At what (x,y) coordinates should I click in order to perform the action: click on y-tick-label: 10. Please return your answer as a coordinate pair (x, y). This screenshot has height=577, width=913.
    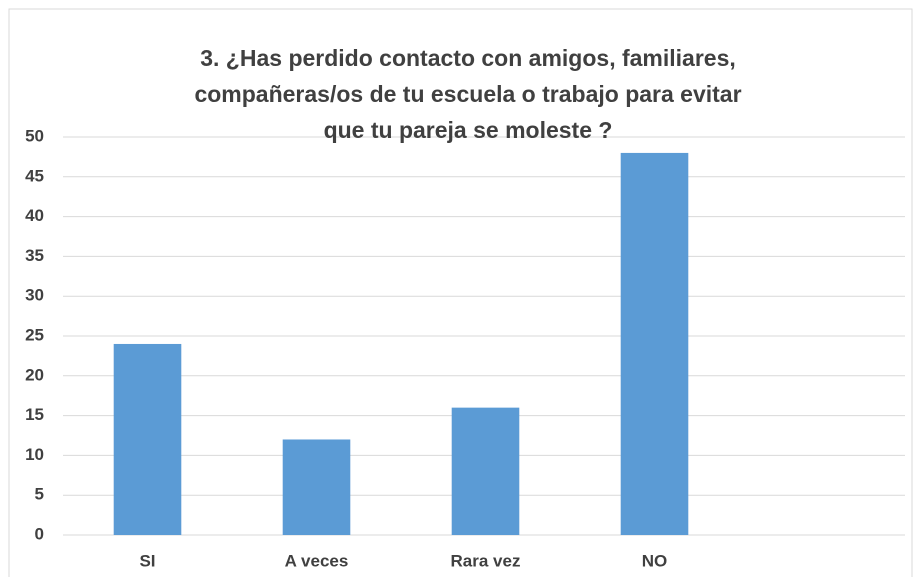
    Looking at the image, I should click on (34, 454).